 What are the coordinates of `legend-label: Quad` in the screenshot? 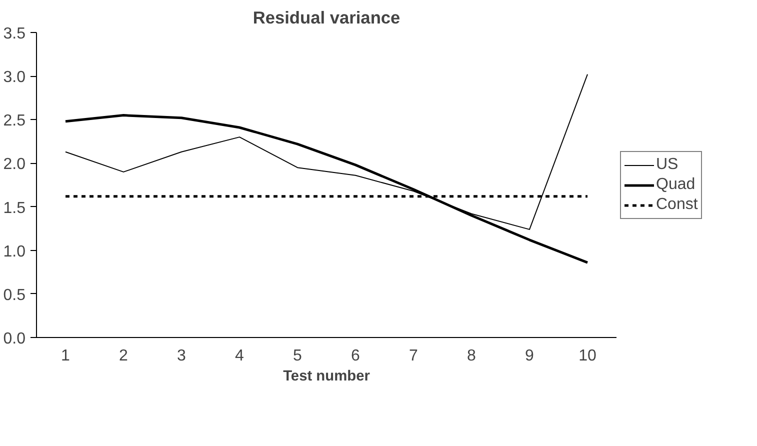 It's located at (676, 185).